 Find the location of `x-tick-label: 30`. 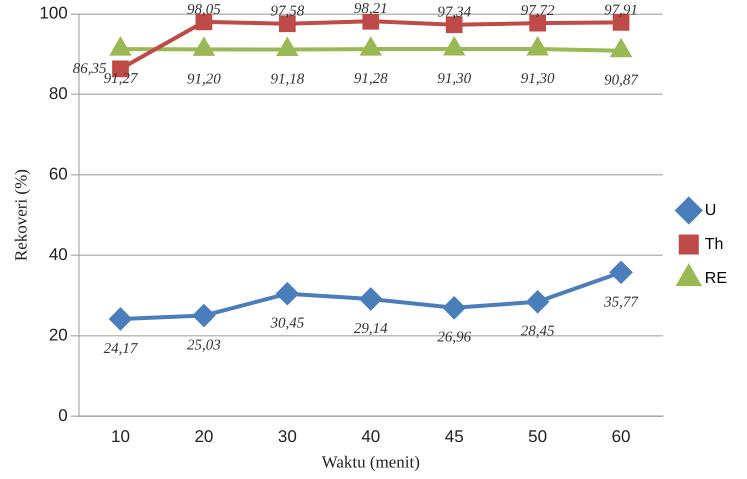

x-tick-label: 30 is located at coordinates (287, 436).